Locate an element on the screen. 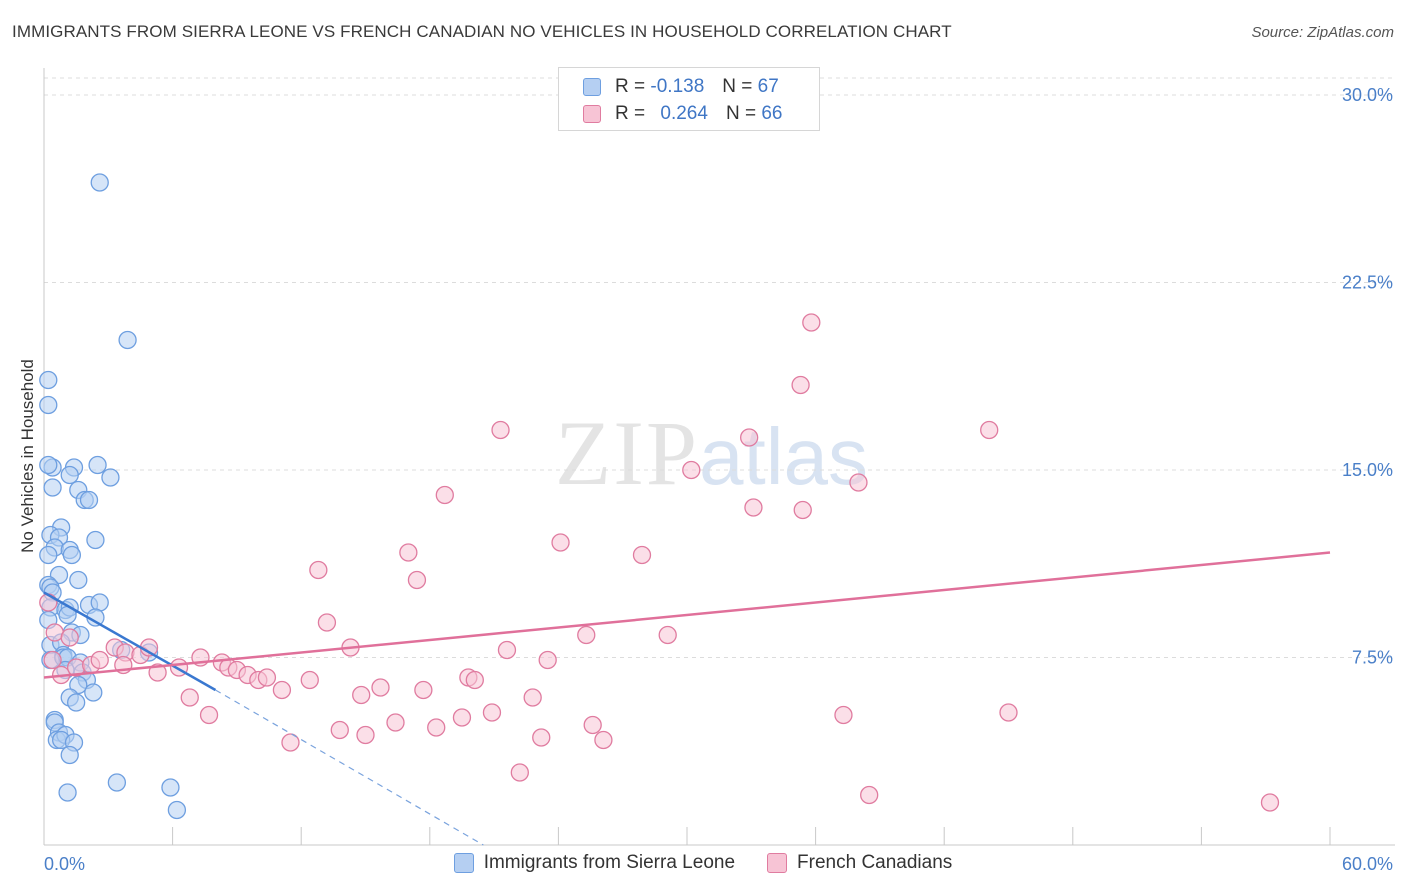 The width and height of the screenshot is (1406, 892). x-tick-label-max: 60.0% is located at coordinates (1367, 864).